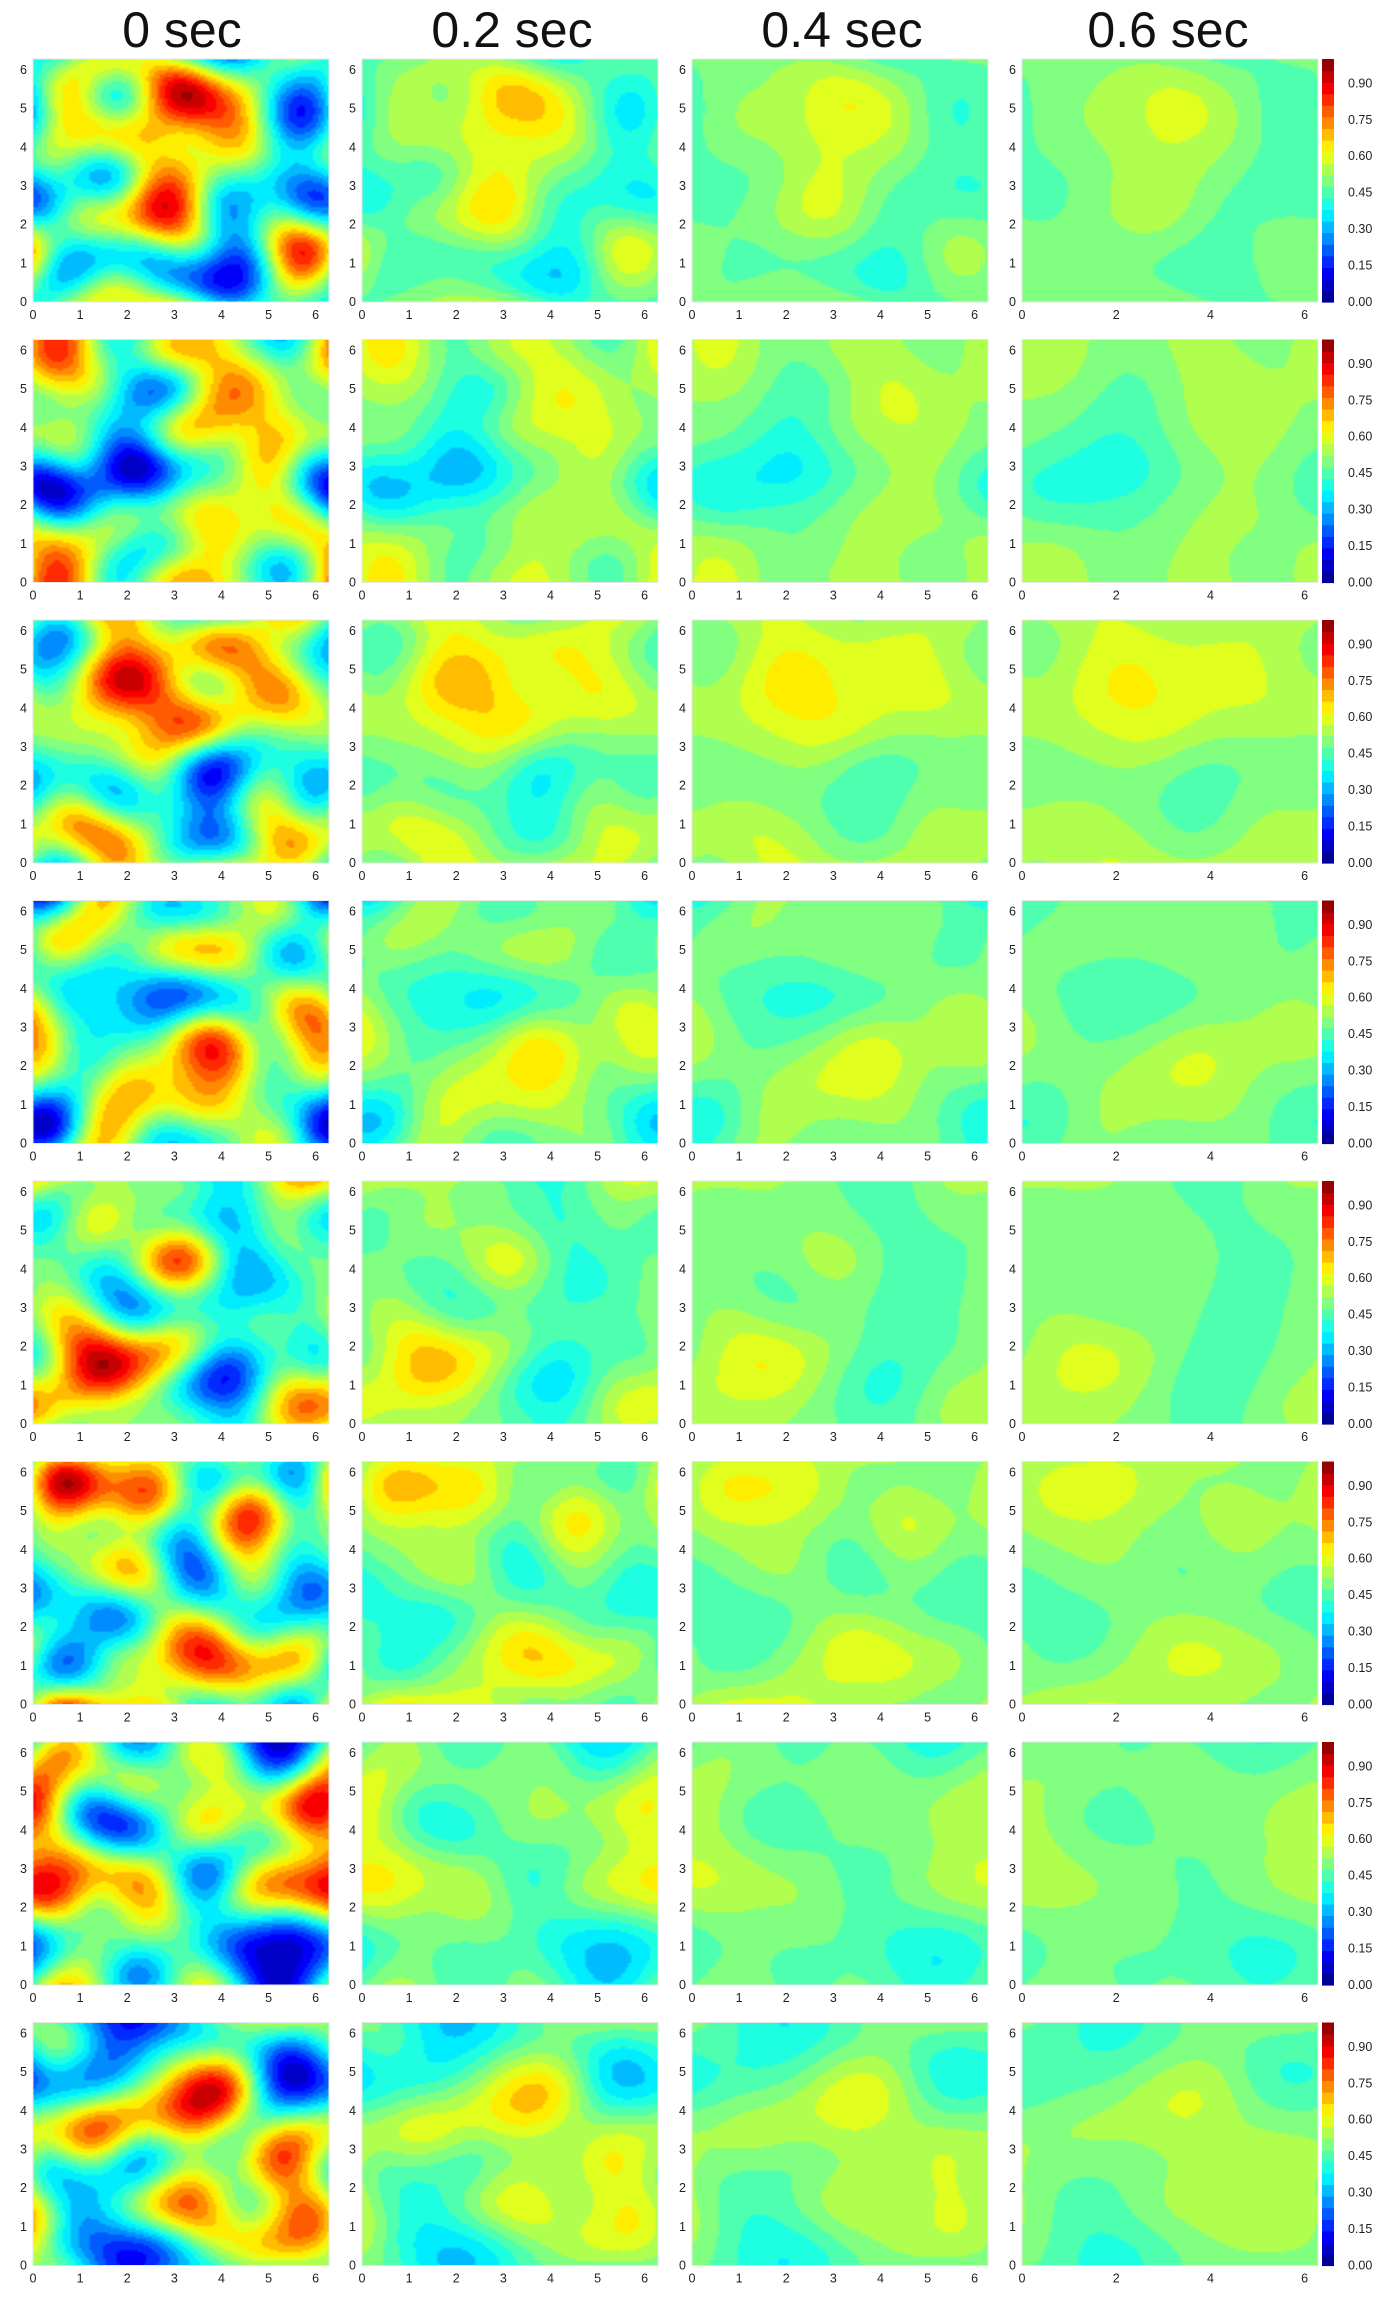 Image resolution: width=1400 pixels, height=2300 pixels. I want to click on heatmap-image, so click(1170, 1302).